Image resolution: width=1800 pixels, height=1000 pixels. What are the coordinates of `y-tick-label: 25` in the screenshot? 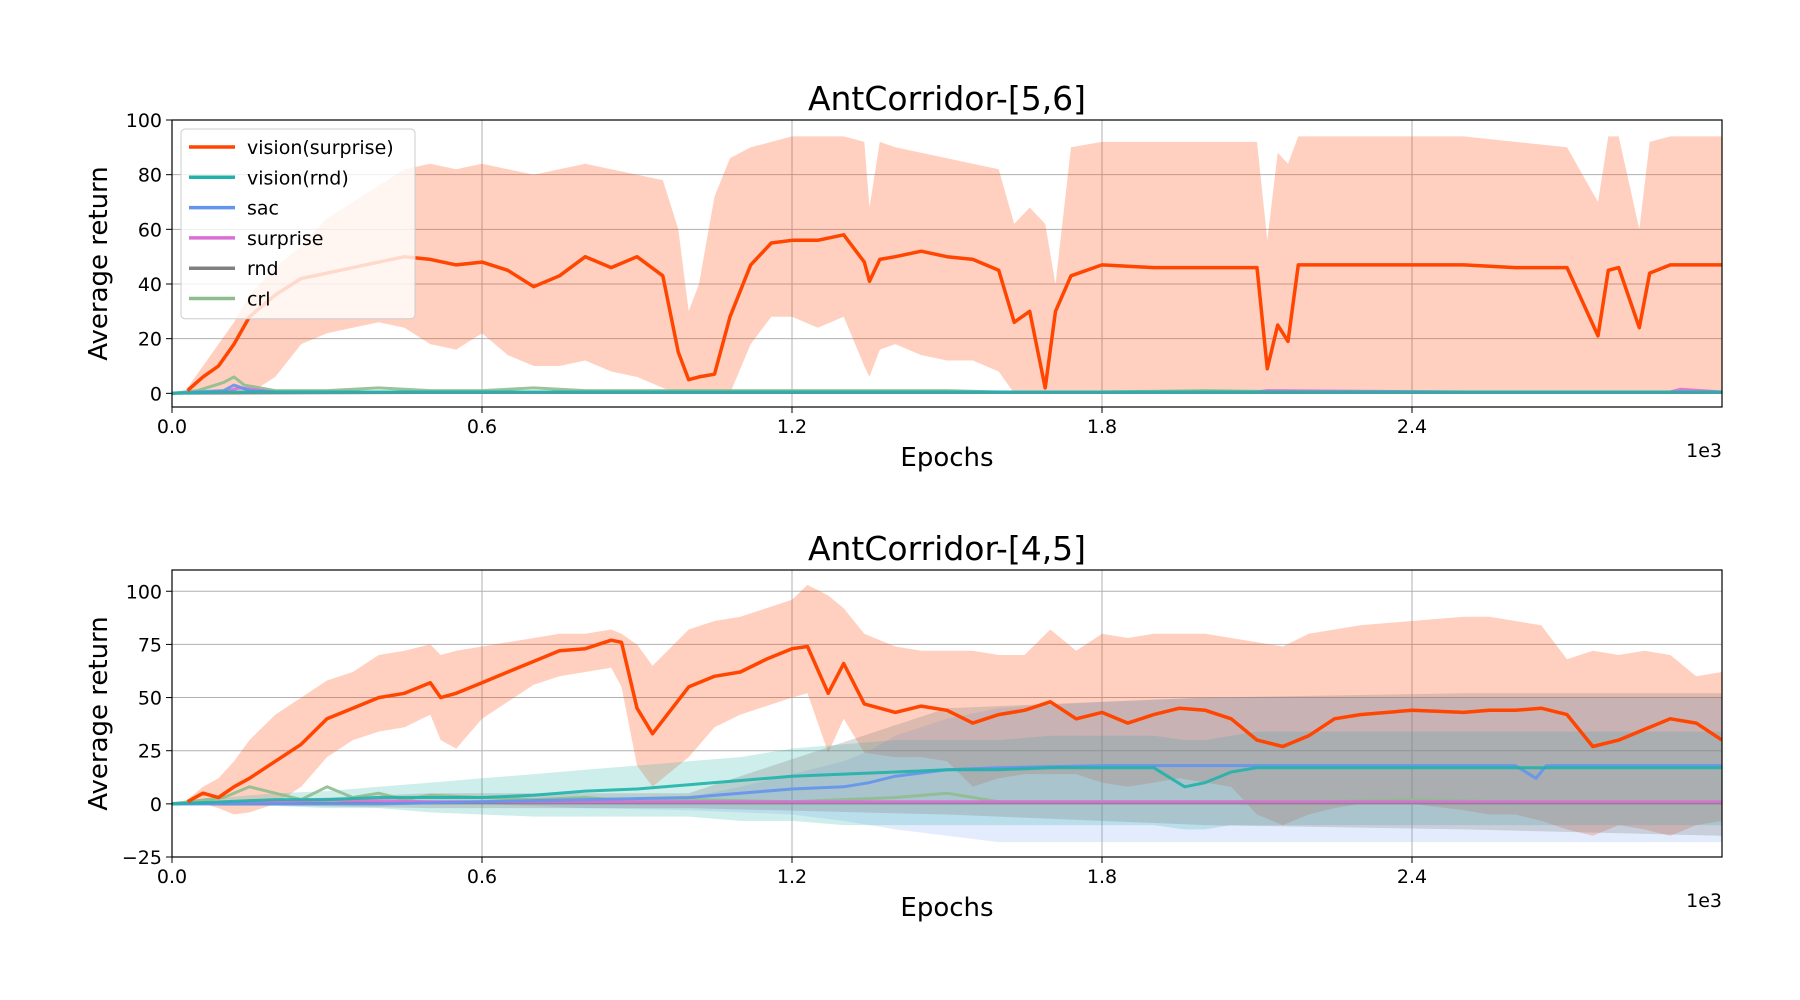 It's located at (150, 752).